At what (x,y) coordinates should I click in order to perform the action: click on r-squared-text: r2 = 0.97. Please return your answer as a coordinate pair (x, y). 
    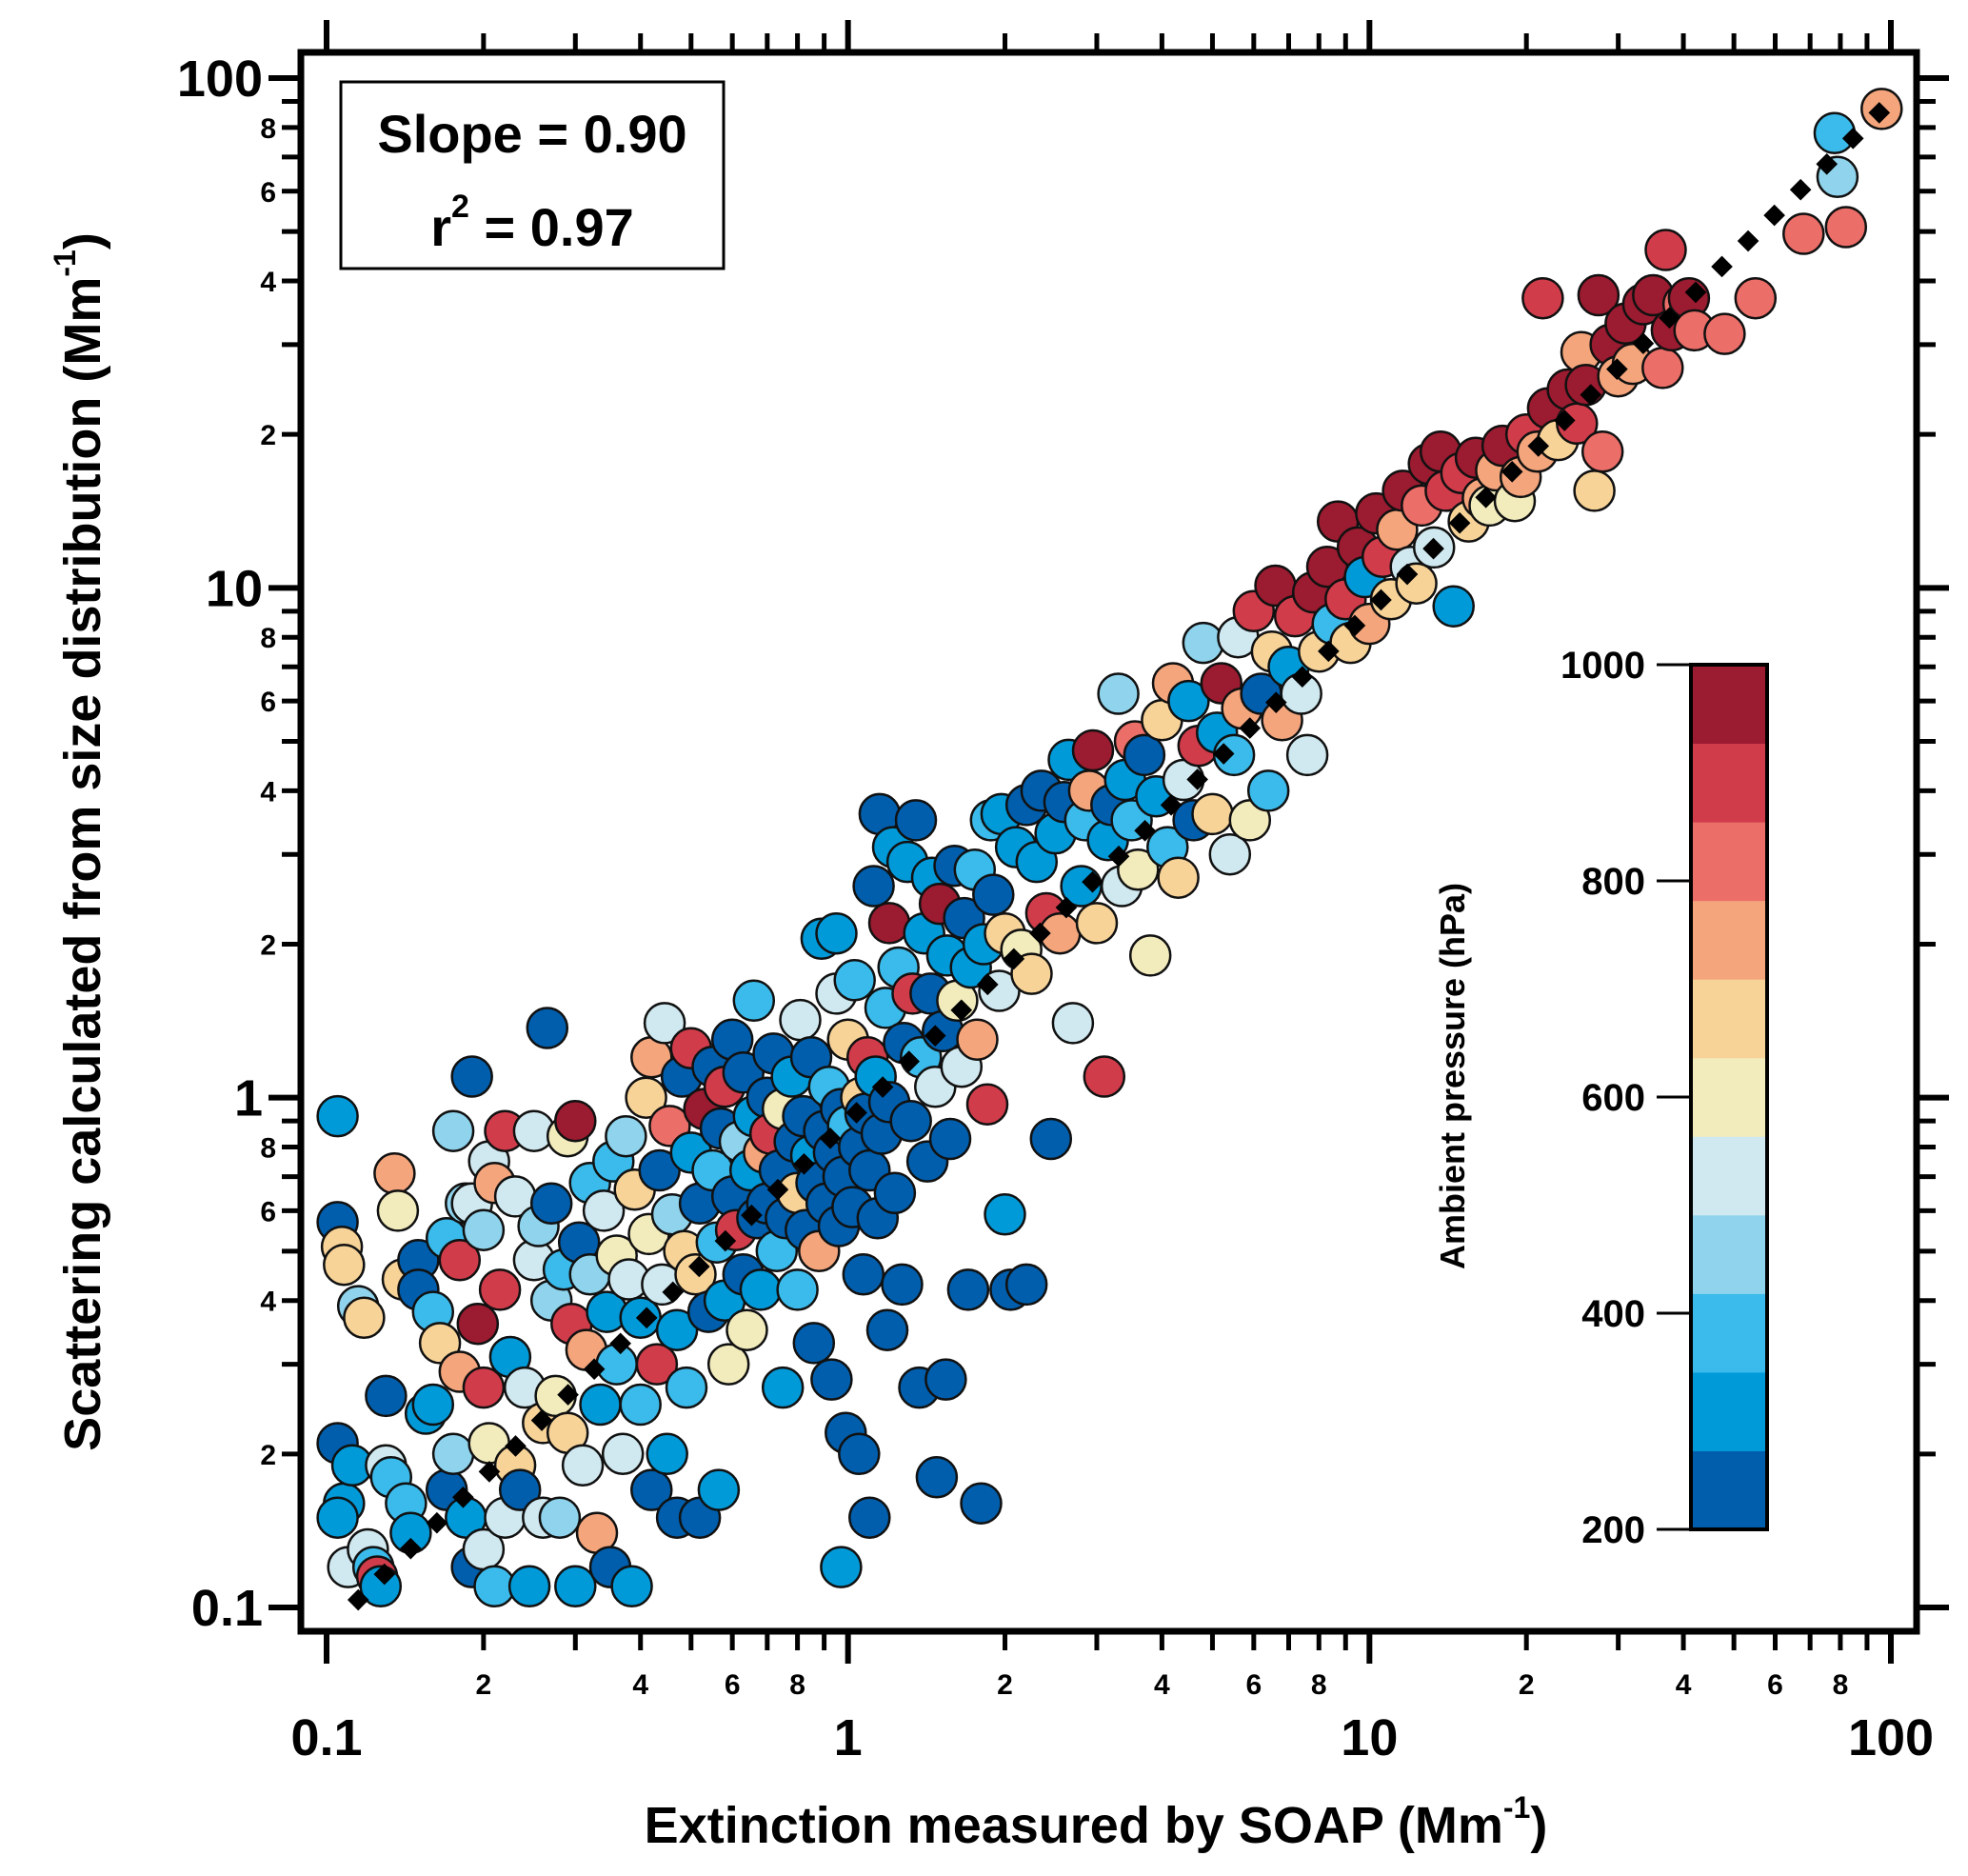
    Looking at the image, I should click on (532, 223).